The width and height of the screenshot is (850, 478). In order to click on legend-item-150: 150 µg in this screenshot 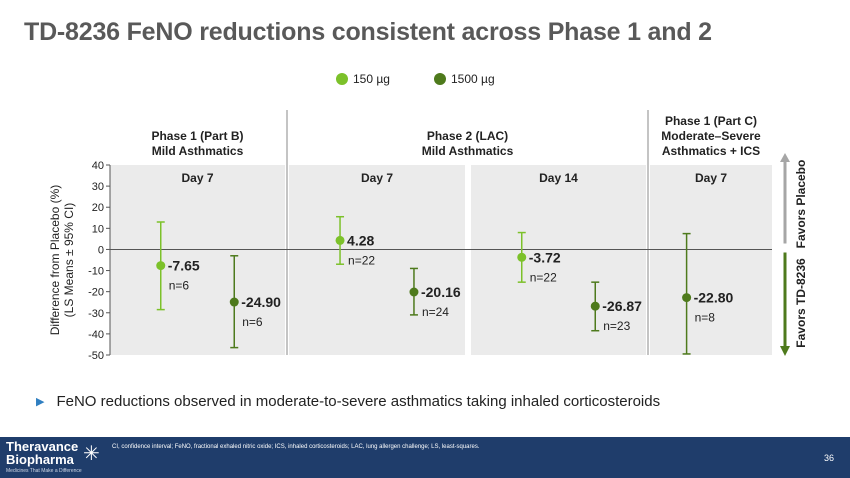, I will do `click(363, 79)`.